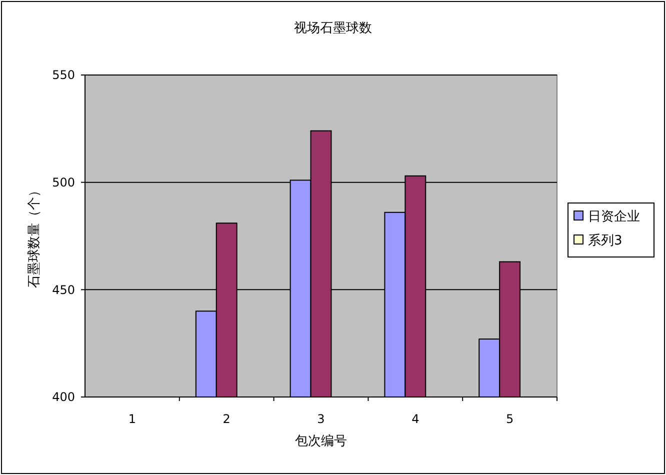  What do you see at coordinates (416, 419) in the screenshot?
I see `x-tick-label: 4` at bounding box center [416, 419].